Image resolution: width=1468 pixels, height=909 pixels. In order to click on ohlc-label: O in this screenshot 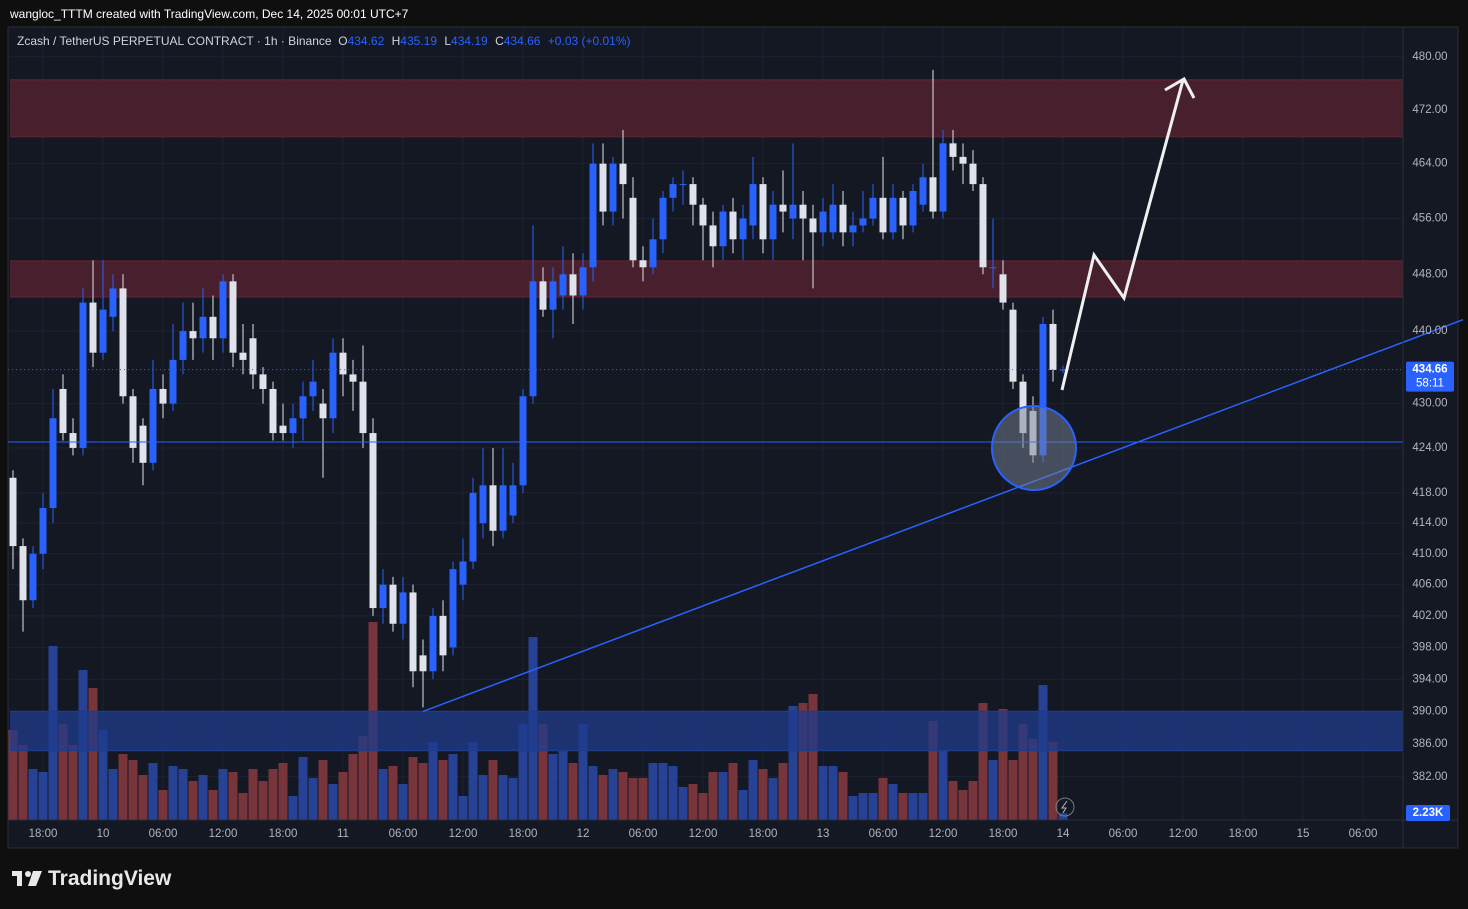, I will do `click(343, 41)`.